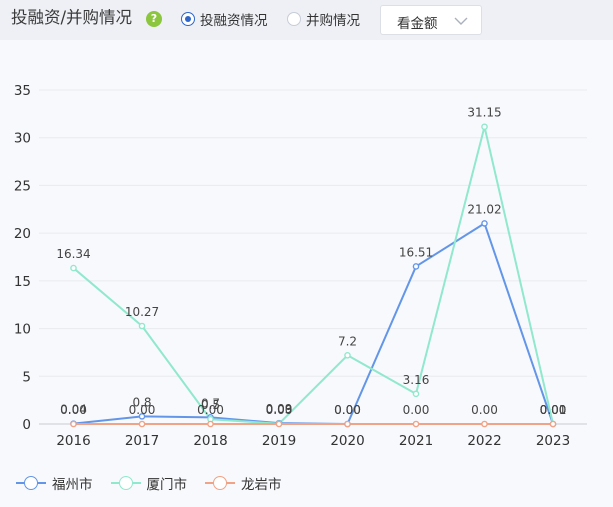 This screenshot has width=613, height=507. Describe the element at coordinates (347, 341) in the screenshot. I see `data-label: 7.2` at that location.